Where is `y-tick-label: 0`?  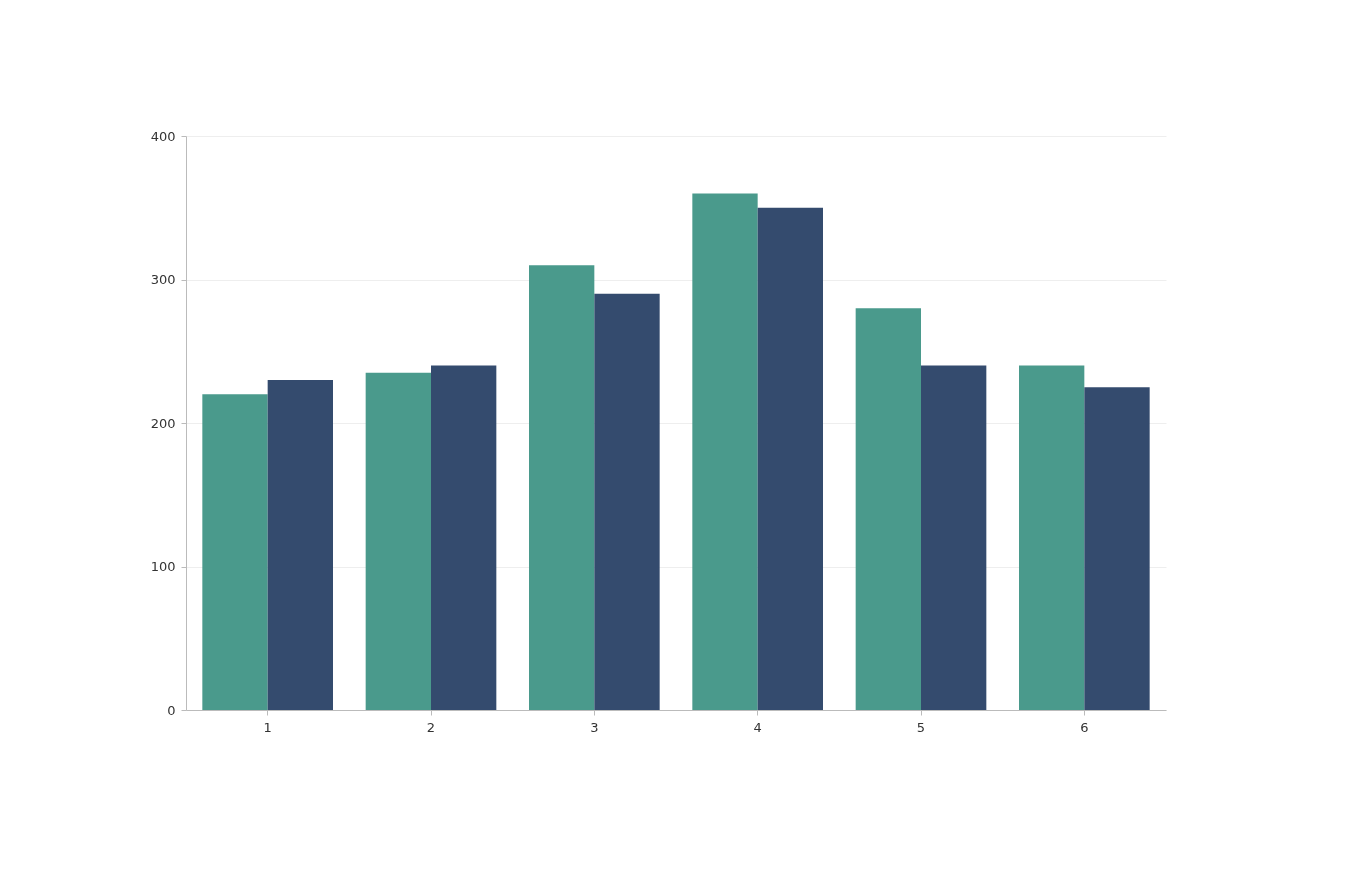
y-tick-label: 0 is located at coordinates (171, 710).